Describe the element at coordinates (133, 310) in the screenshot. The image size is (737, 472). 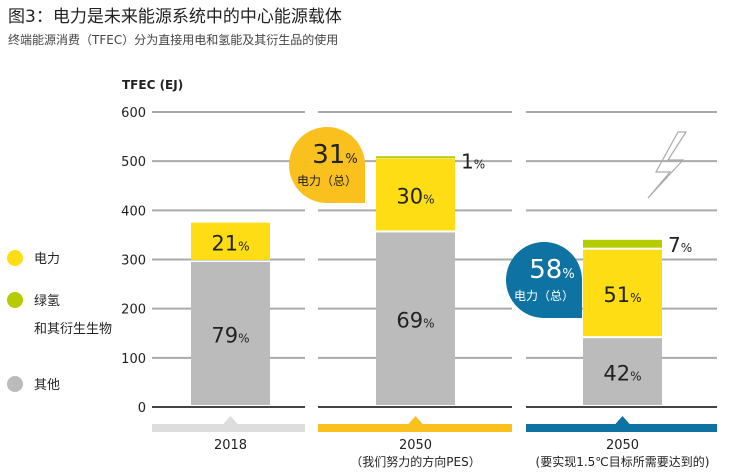
I see `y-tick-label: 200` at that location.